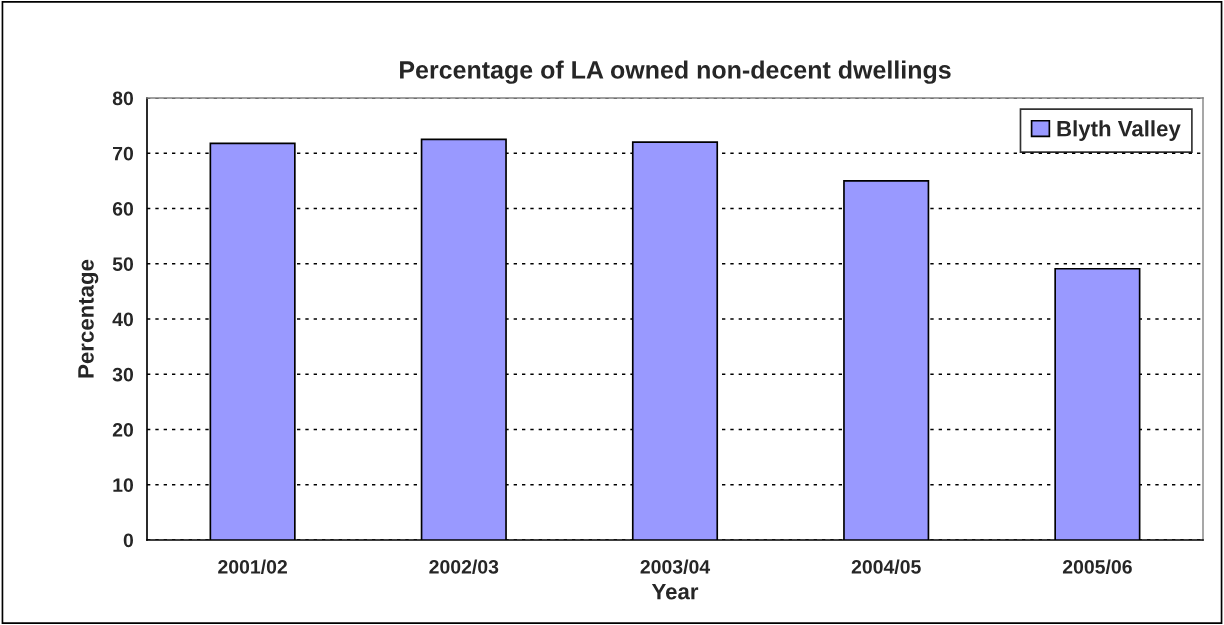 The height and width of the screenshot is (625, 1224). I want to click on y-tick-label: 70, so click(123, 153).